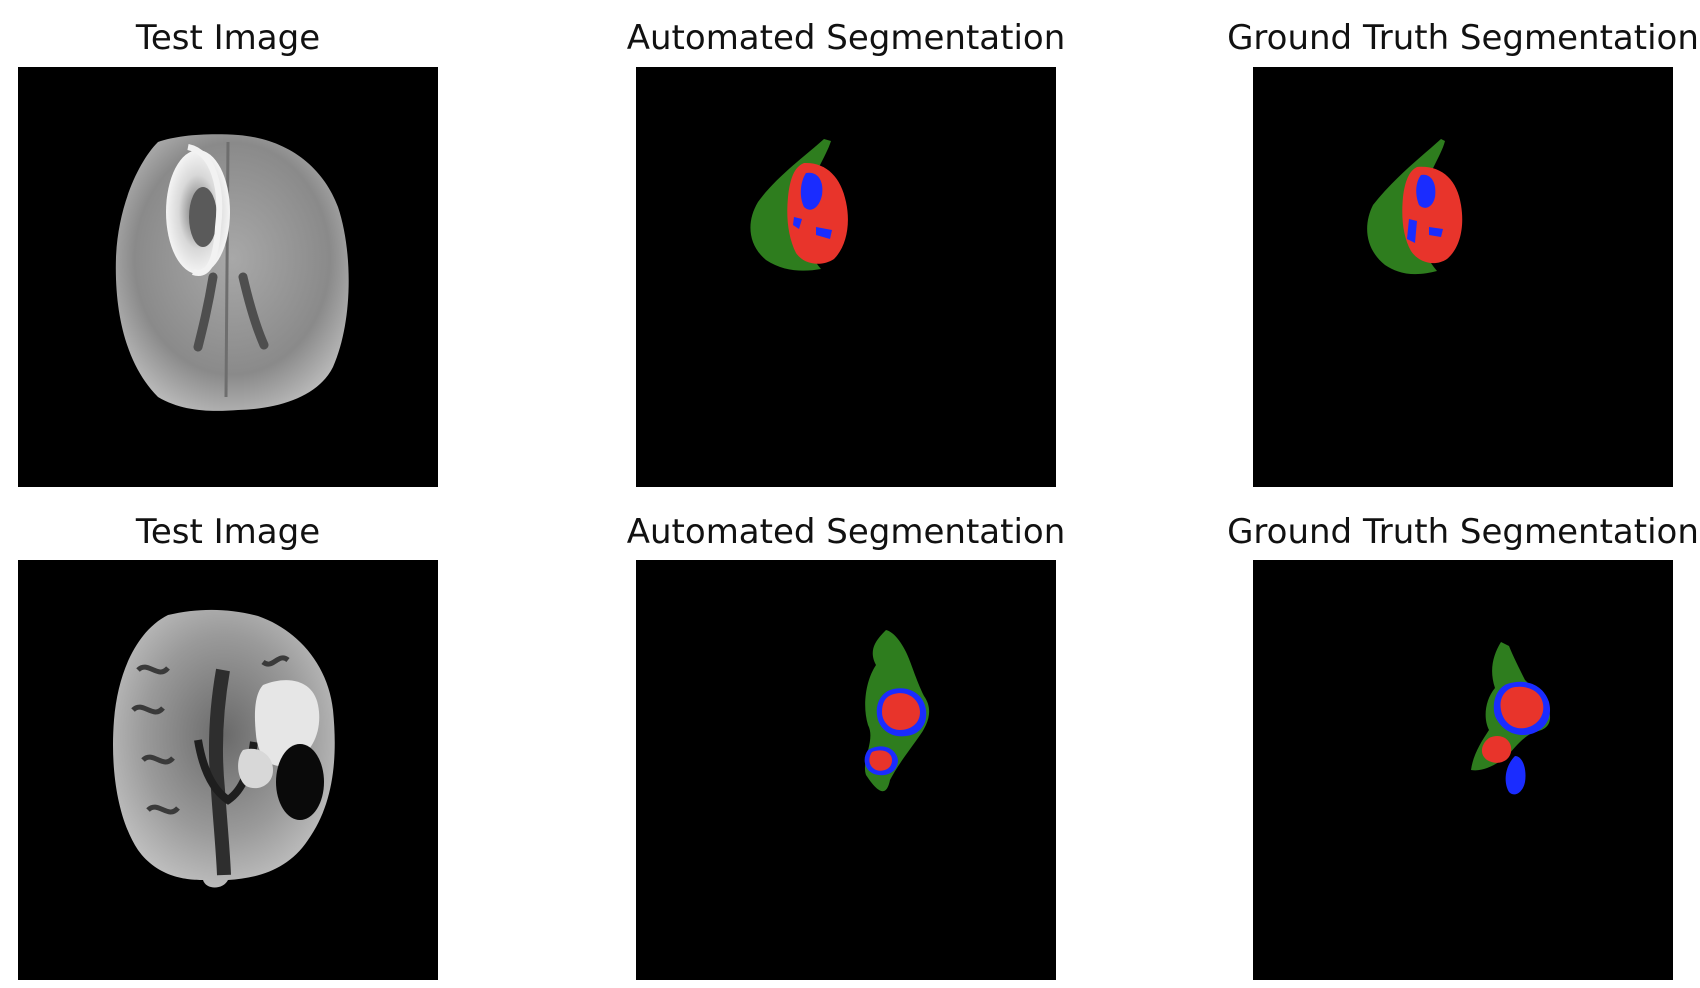  I want to click on row2-automated-segmentation, so click(846, 770).